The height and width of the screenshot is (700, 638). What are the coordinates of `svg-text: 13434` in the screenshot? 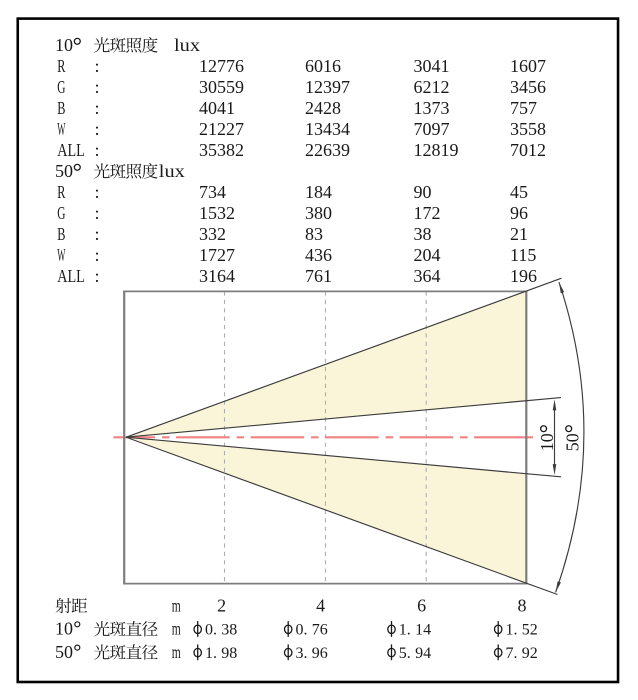 It's located at (327, 129).